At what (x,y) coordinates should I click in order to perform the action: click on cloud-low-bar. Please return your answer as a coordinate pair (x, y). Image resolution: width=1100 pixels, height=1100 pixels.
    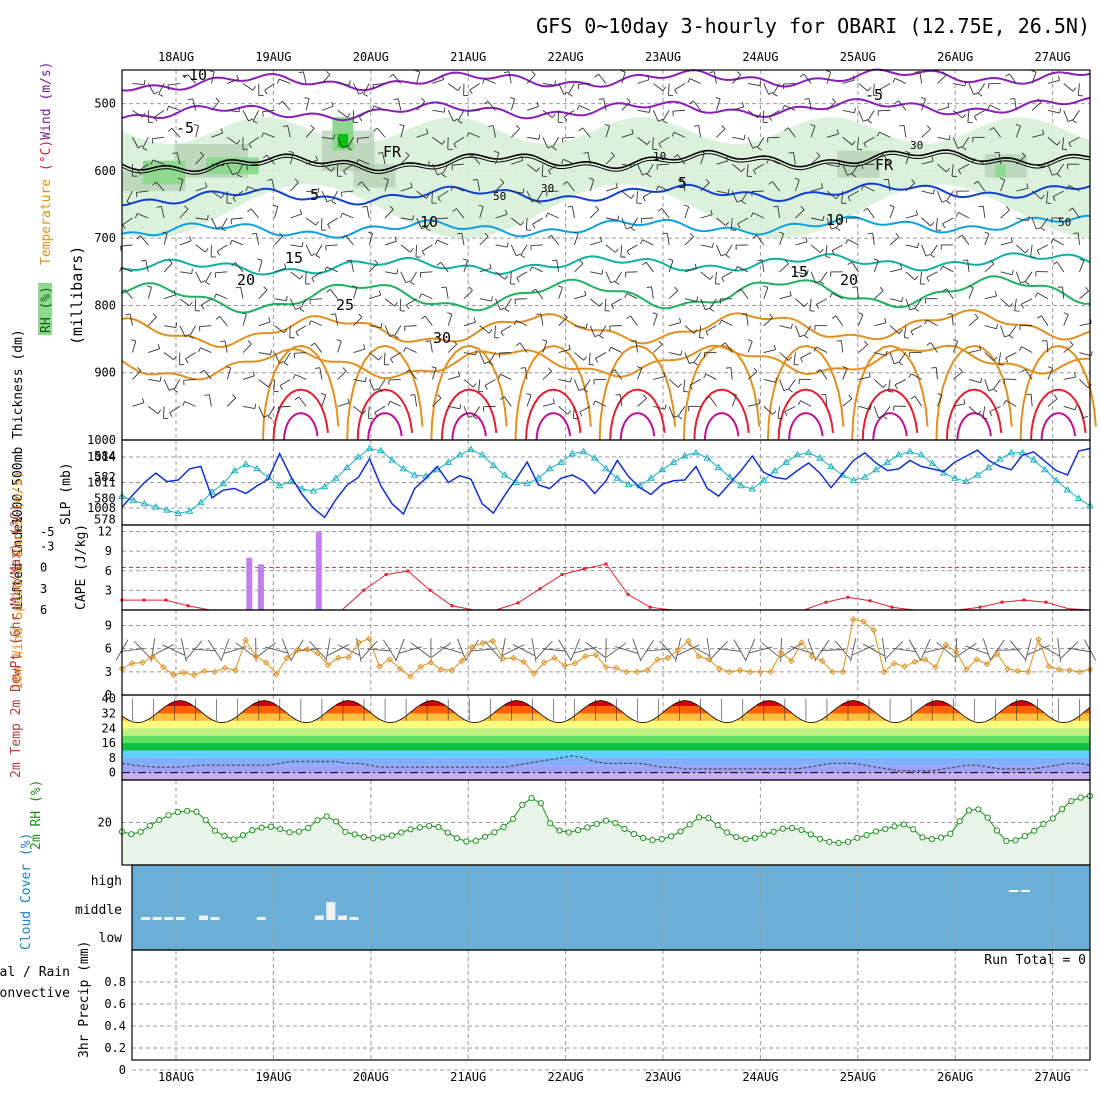
    Looking at the image, I should click on (146, 918).